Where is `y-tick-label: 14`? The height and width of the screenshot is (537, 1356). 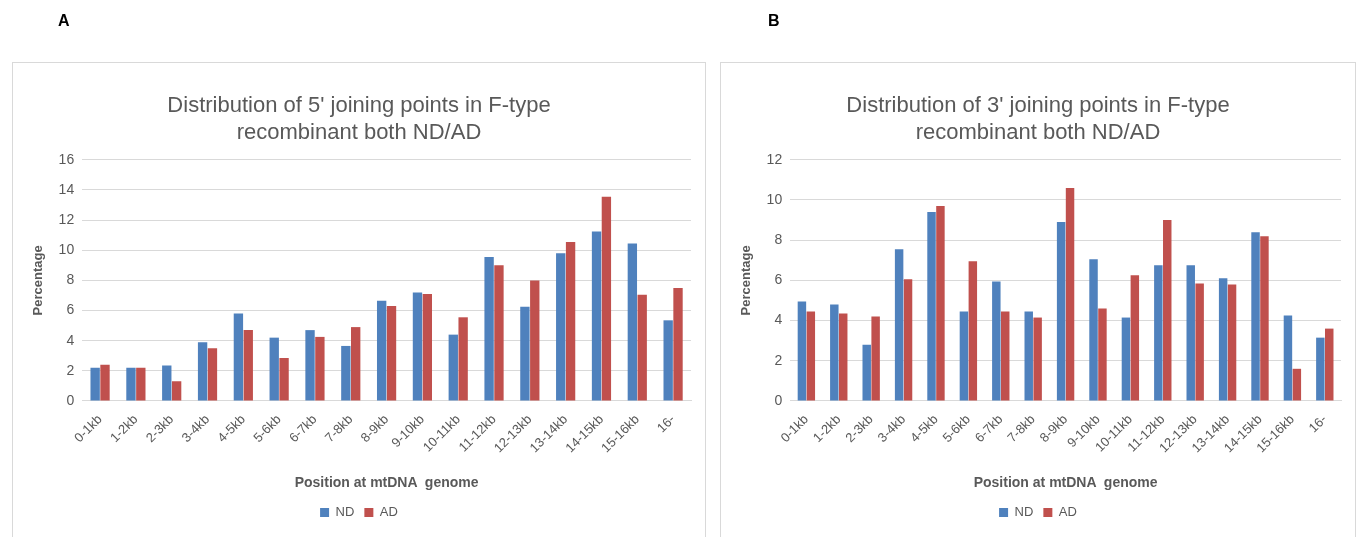 y-tick-label: 14 is located at coordinates (66, 188).